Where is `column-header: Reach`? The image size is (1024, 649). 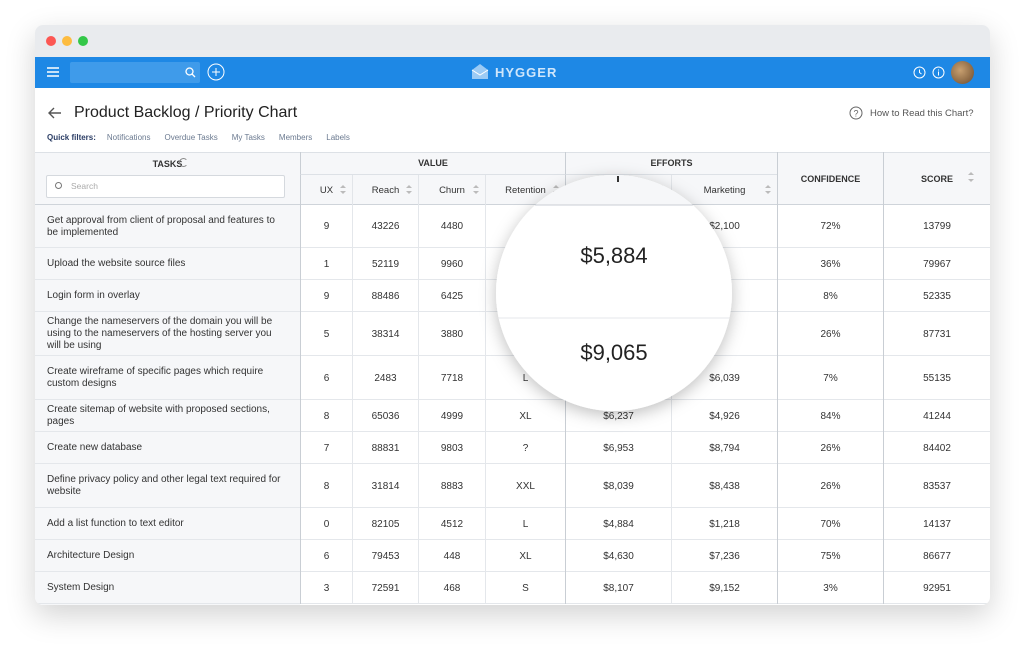 column-header: Reach is located at coordinates (385, 190).